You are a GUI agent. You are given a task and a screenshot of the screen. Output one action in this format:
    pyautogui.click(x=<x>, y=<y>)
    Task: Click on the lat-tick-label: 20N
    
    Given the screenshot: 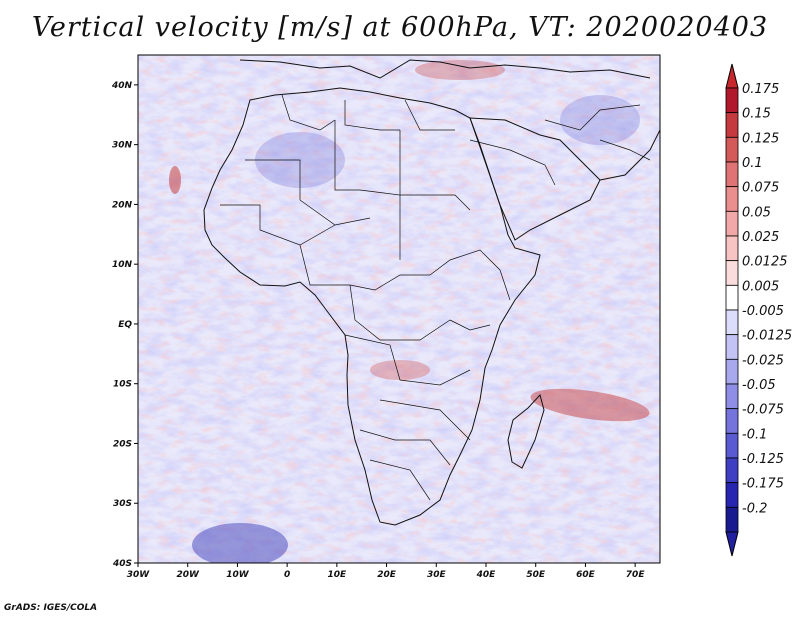 What is the action you would take?
    pyautogui.click(x=122, y=205)
    